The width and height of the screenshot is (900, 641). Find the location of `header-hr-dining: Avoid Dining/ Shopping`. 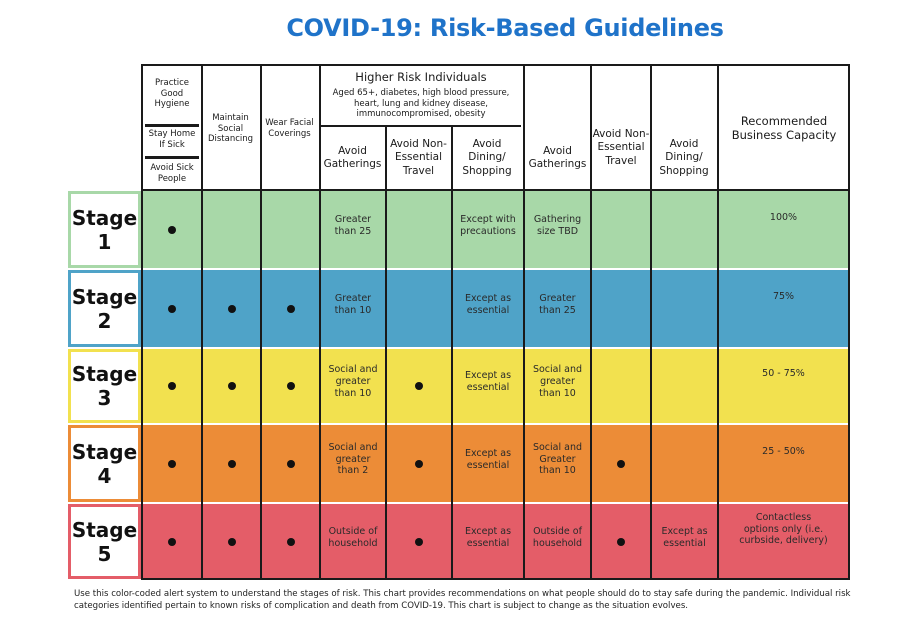

header-hr-dining: Avoid Dining/ Shopping is located at coordinates (487, 157).